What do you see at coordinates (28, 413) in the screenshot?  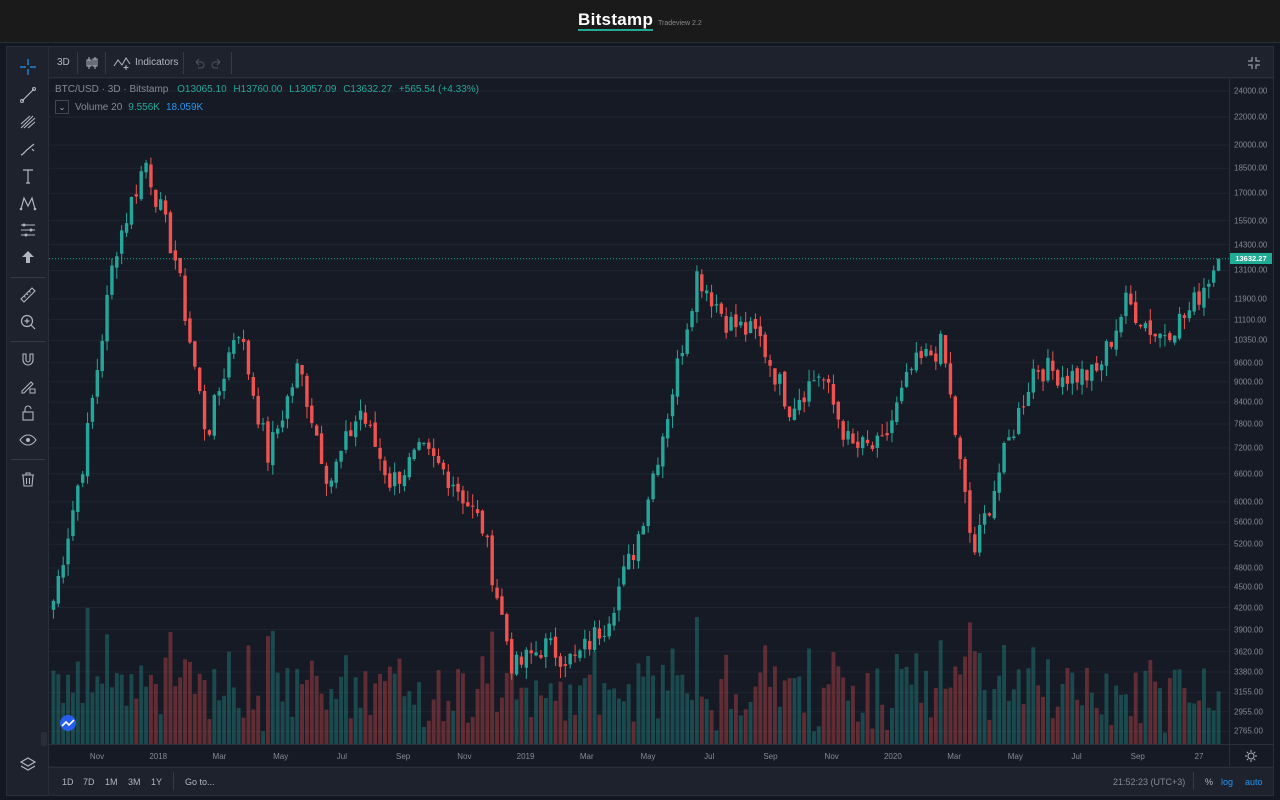 I see `lock-icon` at bounding box center [28, 413].